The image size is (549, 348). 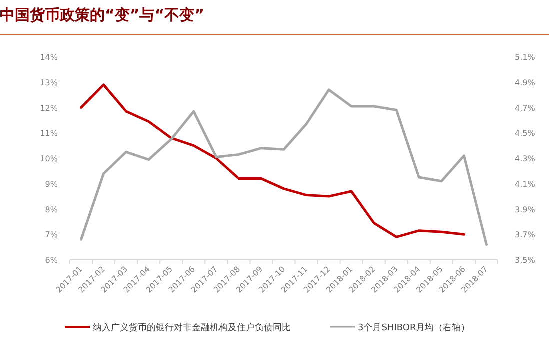 What do you see at coordinates (51, 260) in the screenshot?
I see `y-tick-label: 6%` at bounding box center [51, 260].